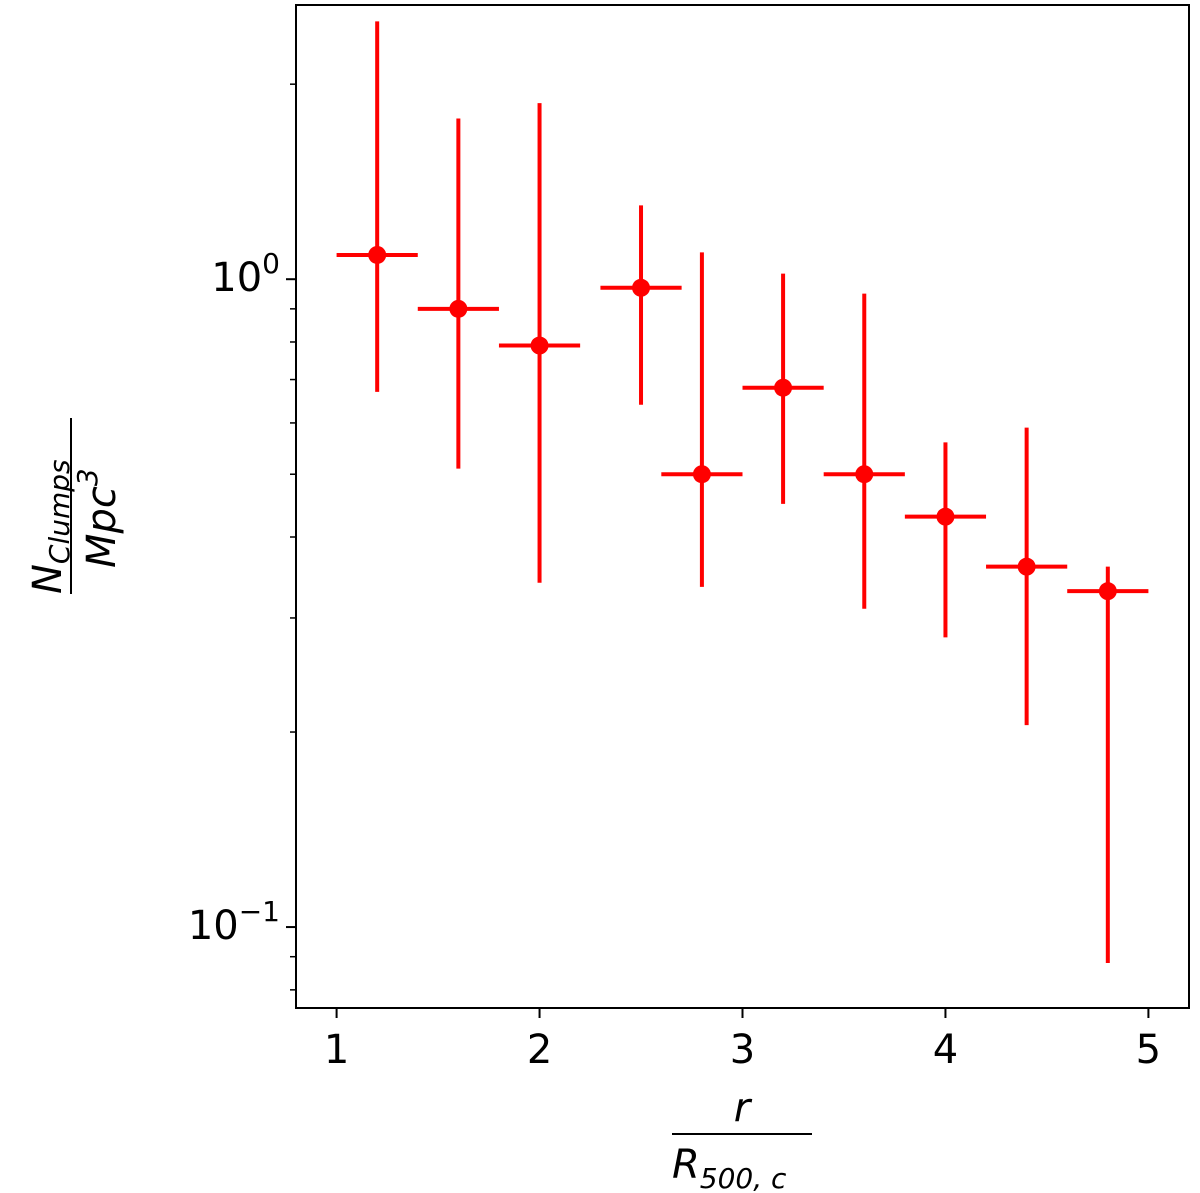 The height and width of the screenshot is (1193, 1200). Describe the element at coordinates (686, 1165) in the screenshot. I see `x-label-denominator: R` at that location.